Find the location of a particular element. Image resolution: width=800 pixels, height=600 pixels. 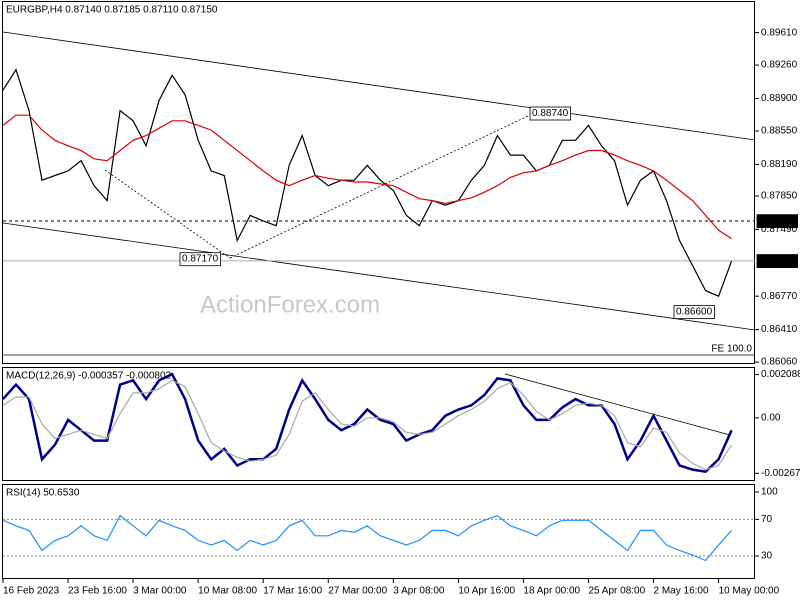

y-tick-label: 0.00 is located at coordinates (771, 417).